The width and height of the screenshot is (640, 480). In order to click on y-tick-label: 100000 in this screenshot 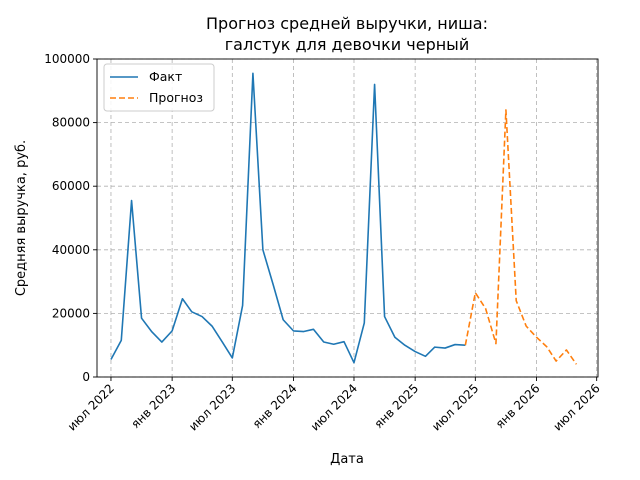, I will do `click(67, 59)`.